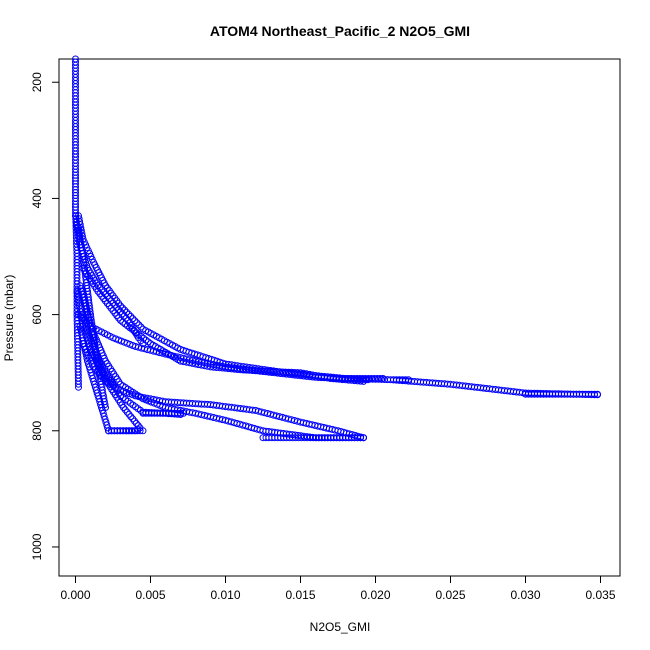  Describe the element at coordinates (340, 627) in the screenshot. I see `x-axis-label: N2O5_GMI` at that location.